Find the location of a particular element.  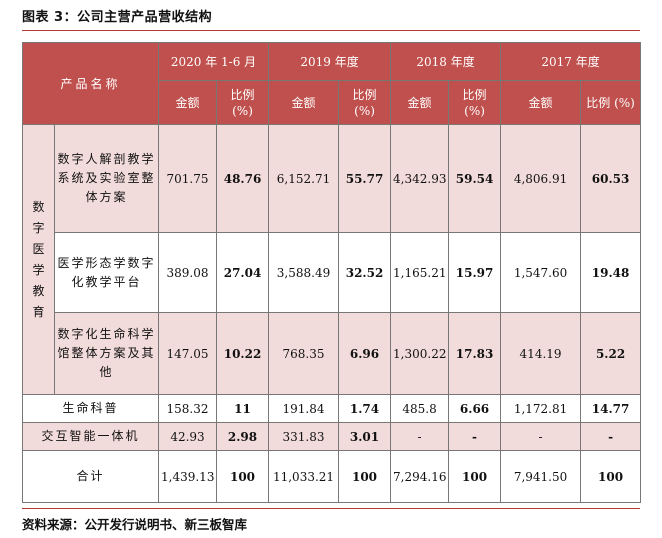

category-label: 数字医学教育 is located at coordinates (38, 259).